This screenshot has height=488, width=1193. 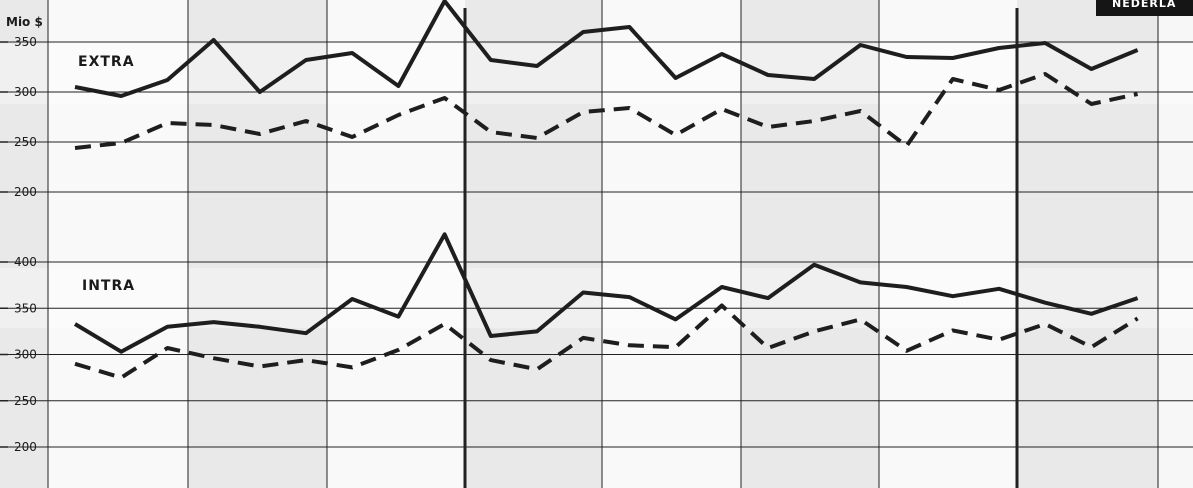 I want to click on y-tick-label: 400, so click(x=25, y=262).